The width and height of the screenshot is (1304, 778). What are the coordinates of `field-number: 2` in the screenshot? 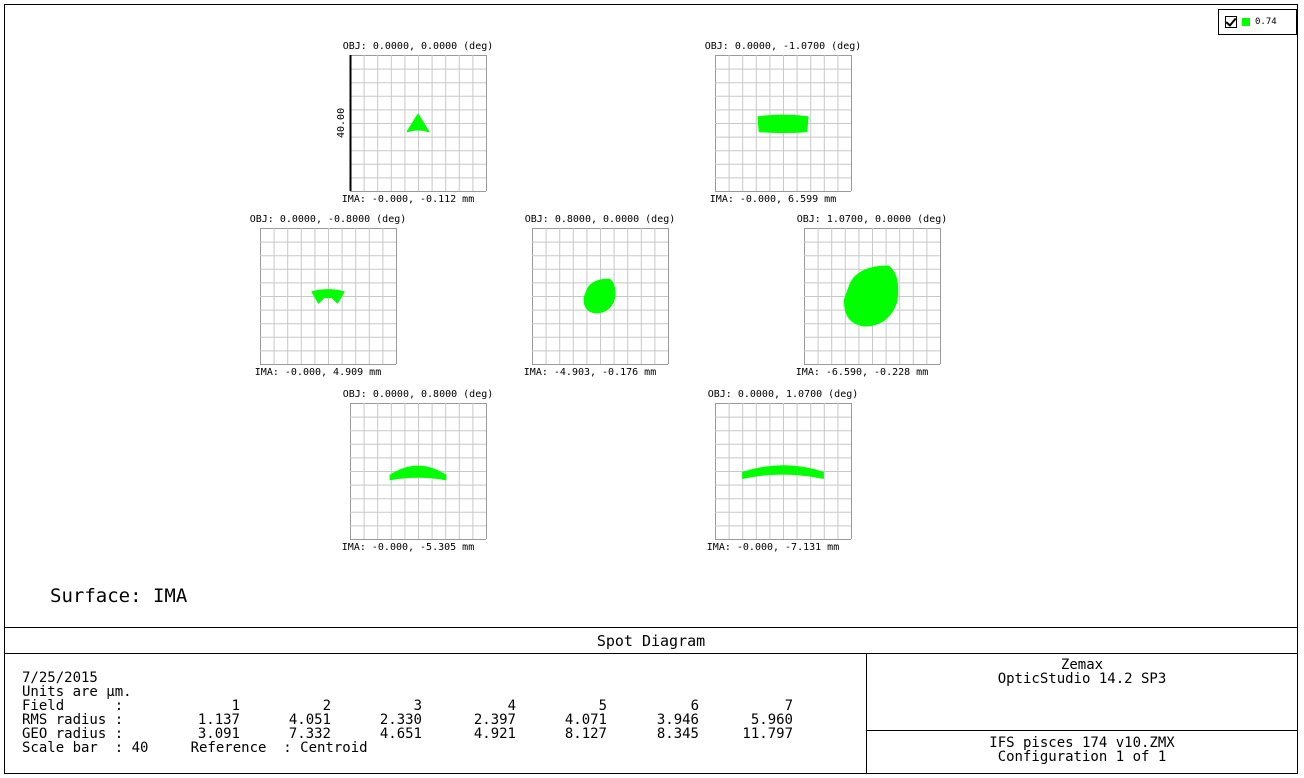 It's located at (326, 706).